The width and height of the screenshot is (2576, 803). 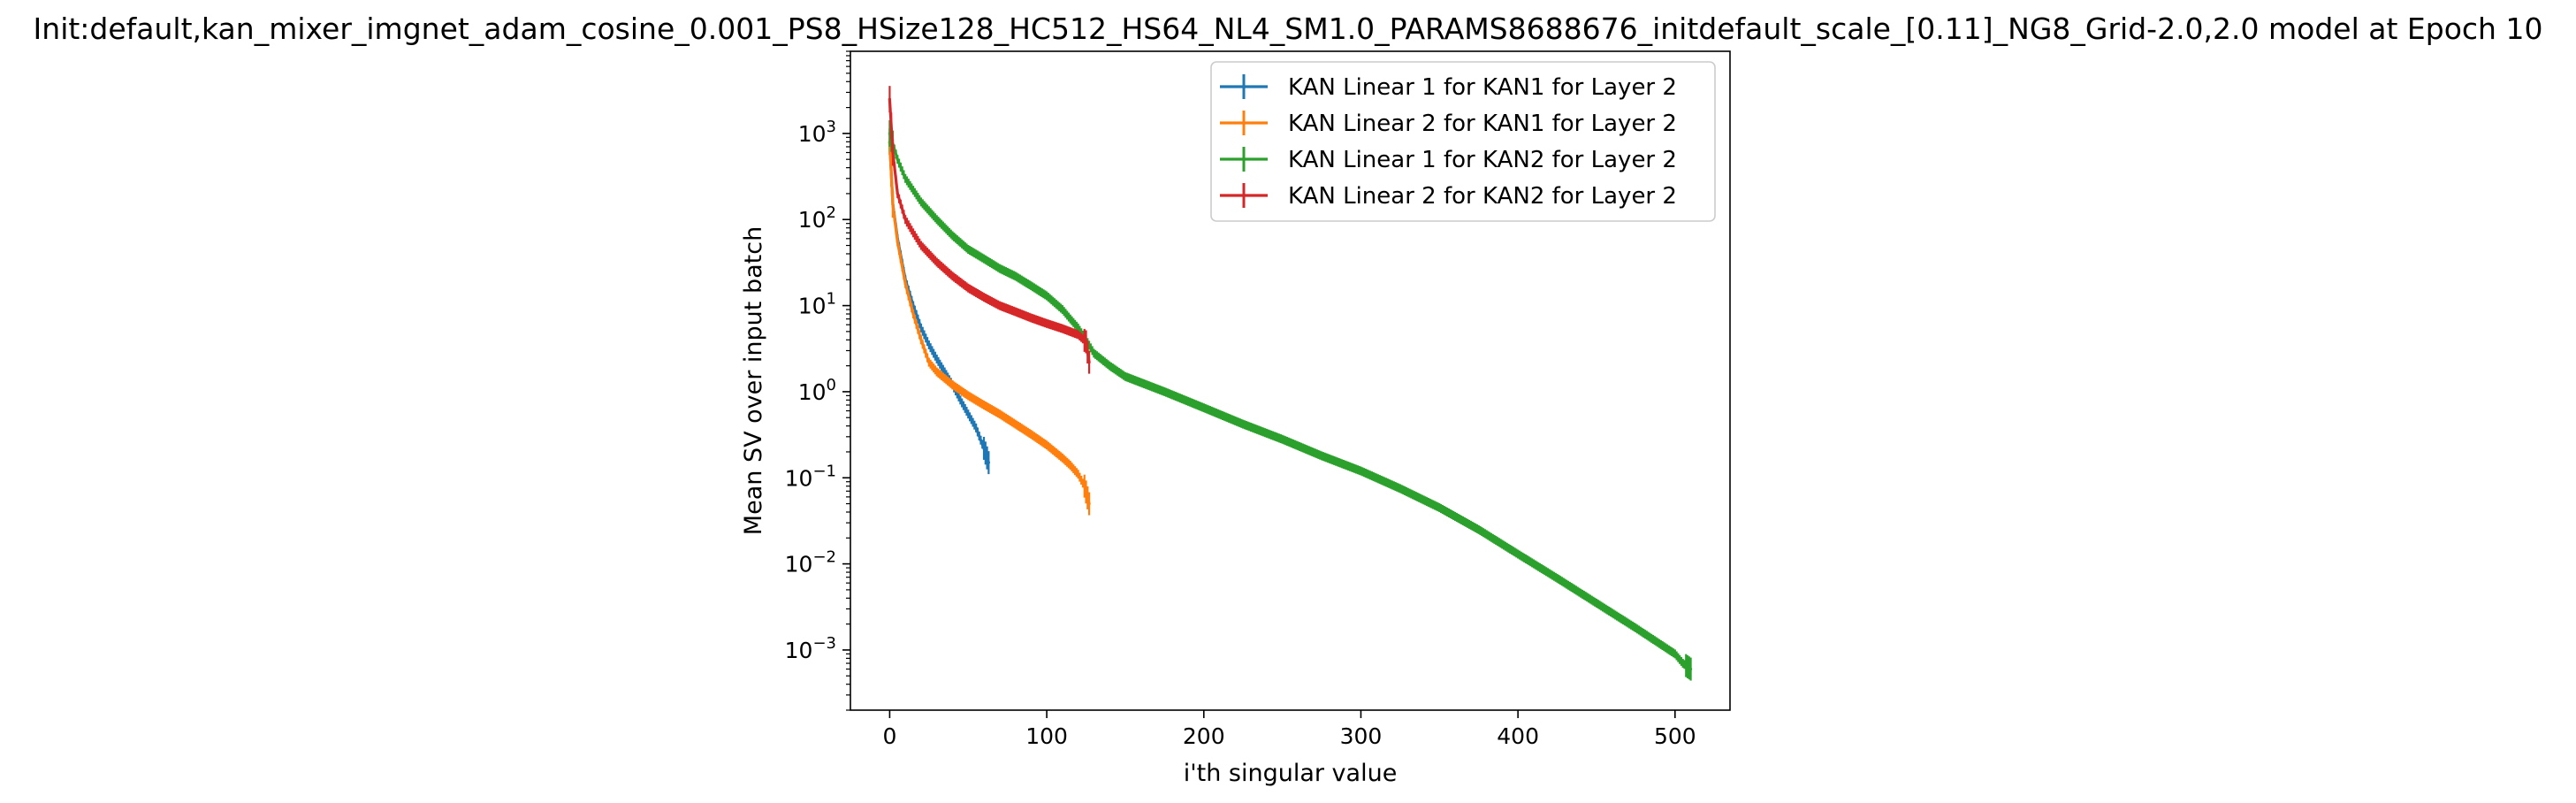 What do you see at coordinates (1482, 160) in the screenshot?
I see `legend-label: KAN Linear 1 for KAN2 for Layer 2` at bounding box center [1482, 160].